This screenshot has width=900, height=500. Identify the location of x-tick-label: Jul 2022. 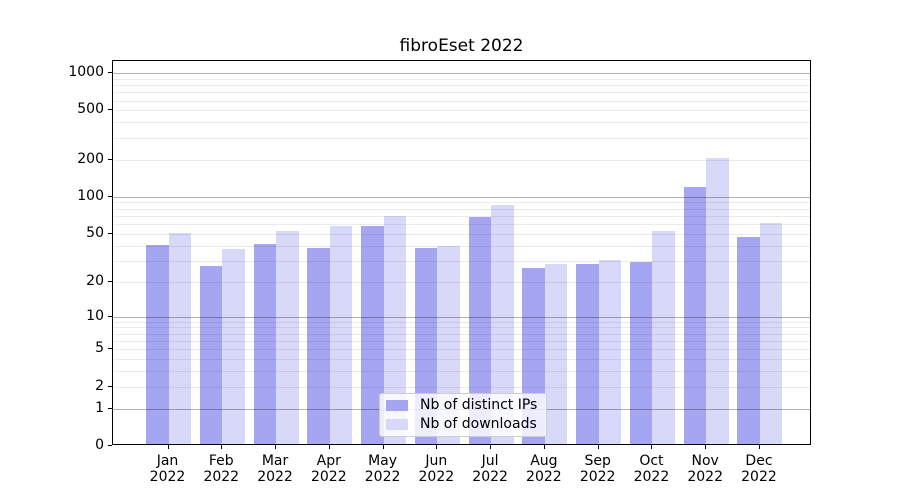
(490, 469).